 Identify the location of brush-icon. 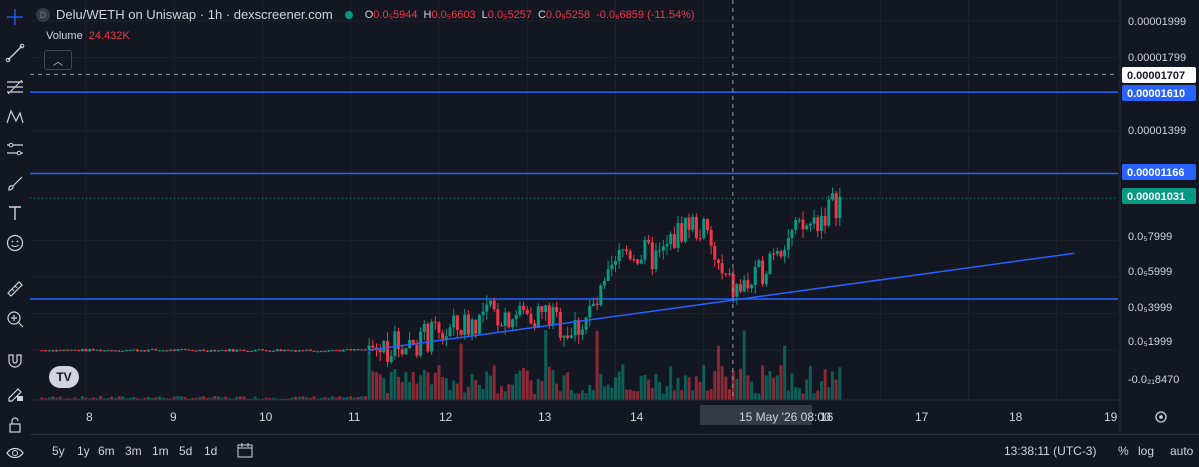
(15, 183).